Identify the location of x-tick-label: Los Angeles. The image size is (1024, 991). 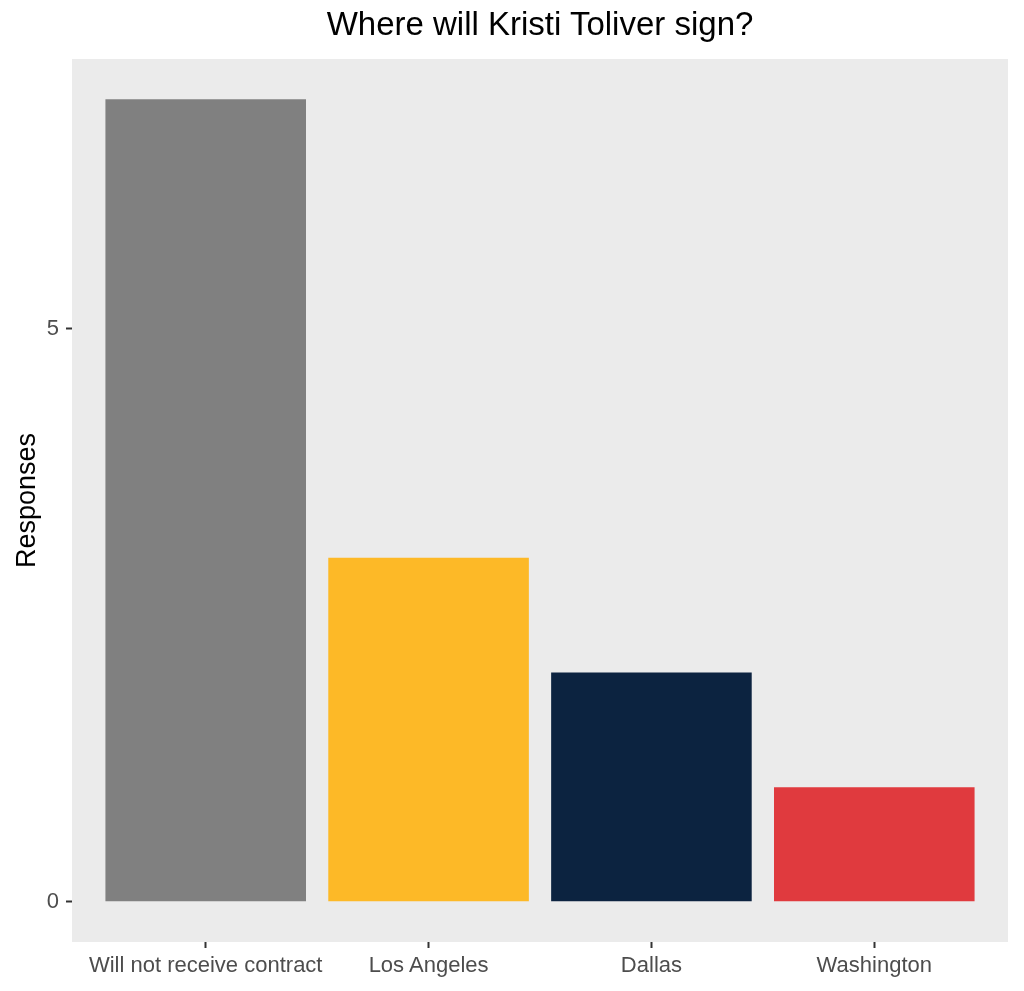
(428, 965).